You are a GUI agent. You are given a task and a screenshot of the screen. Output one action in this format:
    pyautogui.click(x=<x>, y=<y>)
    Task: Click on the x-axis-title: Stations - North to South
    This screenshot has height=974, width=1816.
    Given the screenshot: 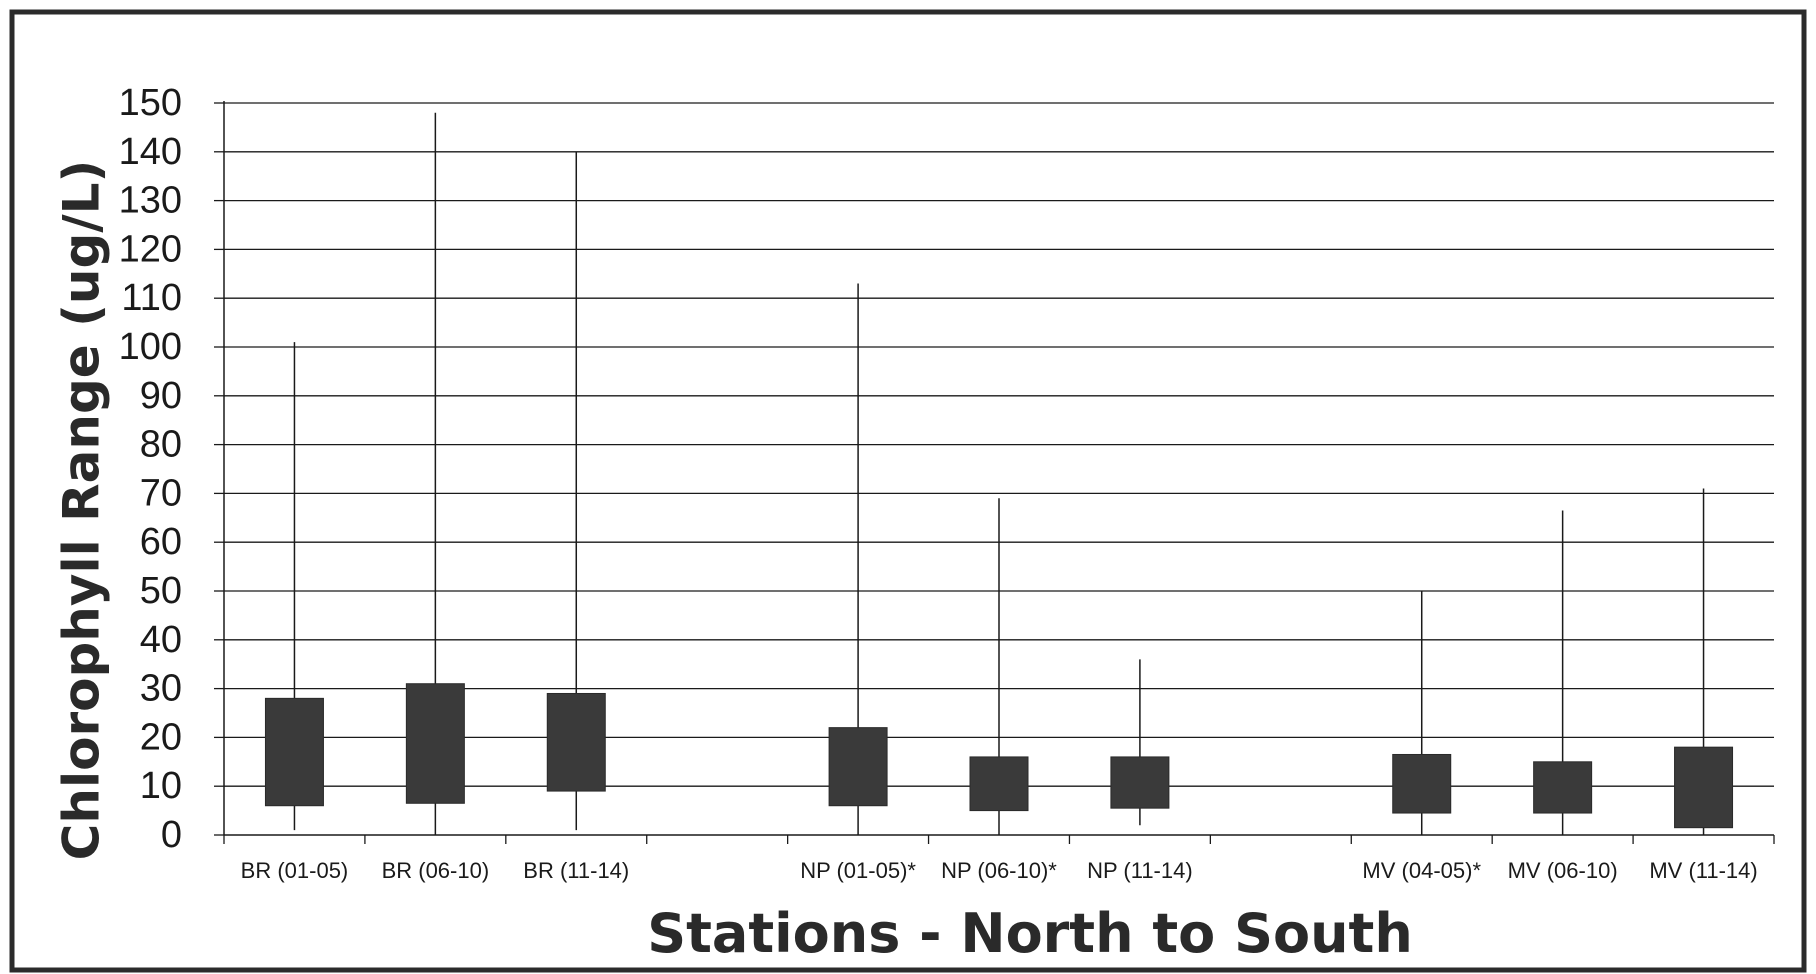 What is the action you would take?
    pyautogui.click(x=1030, y=933)
    